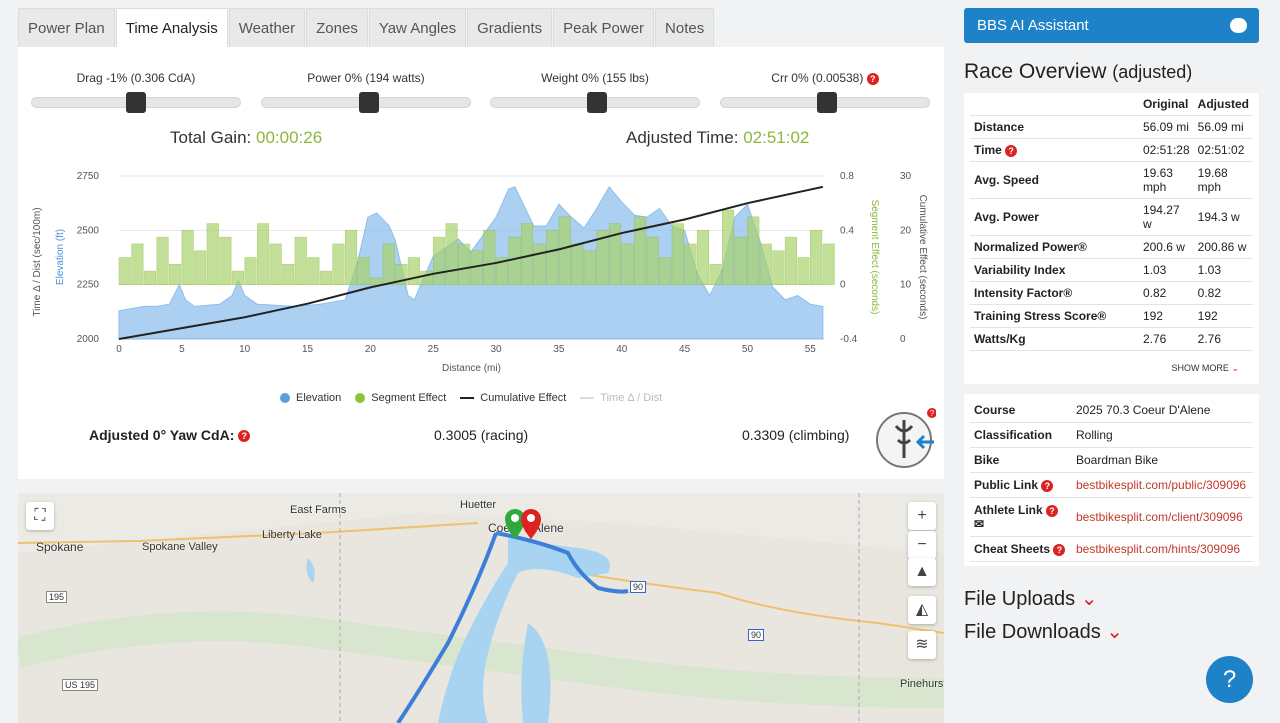  Describe the element at coordinates (1059, 549) in the screenshot. I see `cheat-sheets-help-icon: ?` at that location.